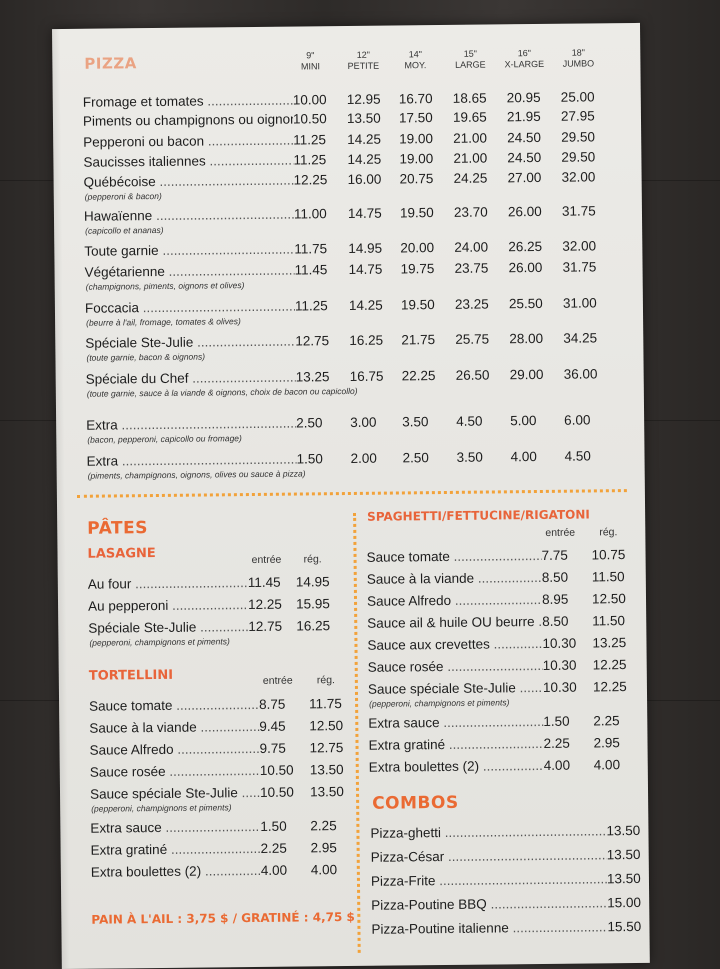 This screenshot has width=720, height=969. What do you see at coordinates (415, 803) in the screenshot?
I see `combos-title: COMBOS` at bounding box center [415, 803].